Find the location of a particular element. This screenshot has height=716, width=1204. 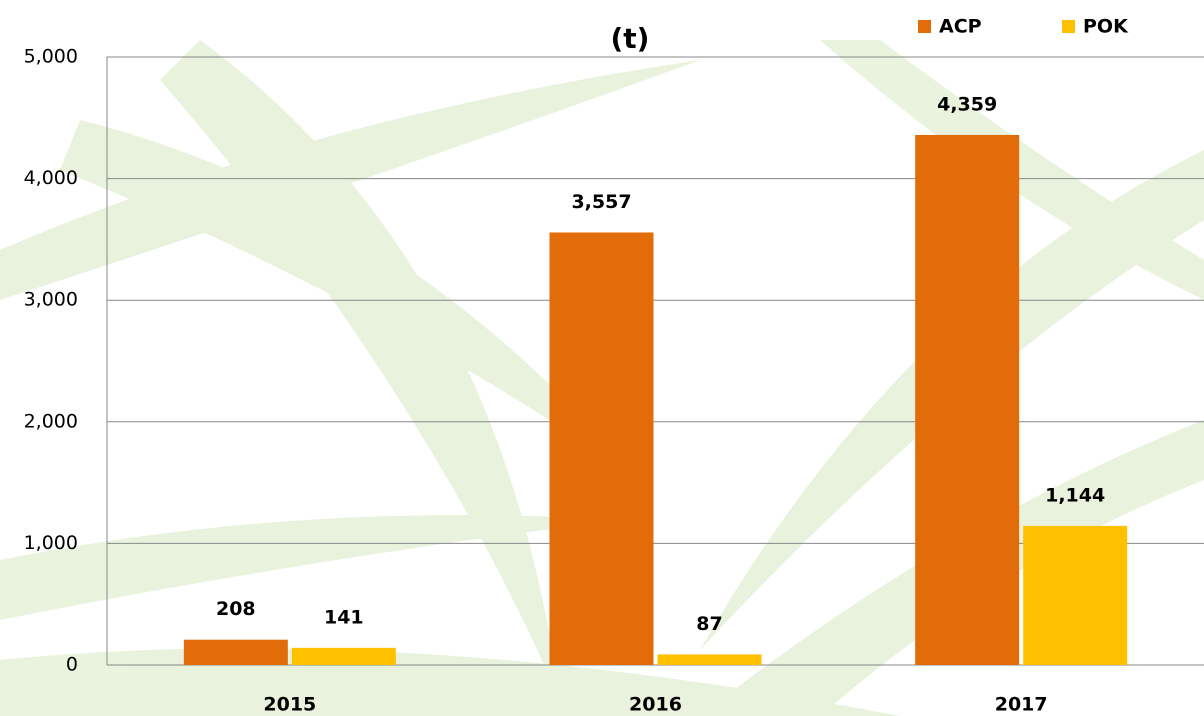

y-tick-label: 5,000 is located at coordinates (51, 57).